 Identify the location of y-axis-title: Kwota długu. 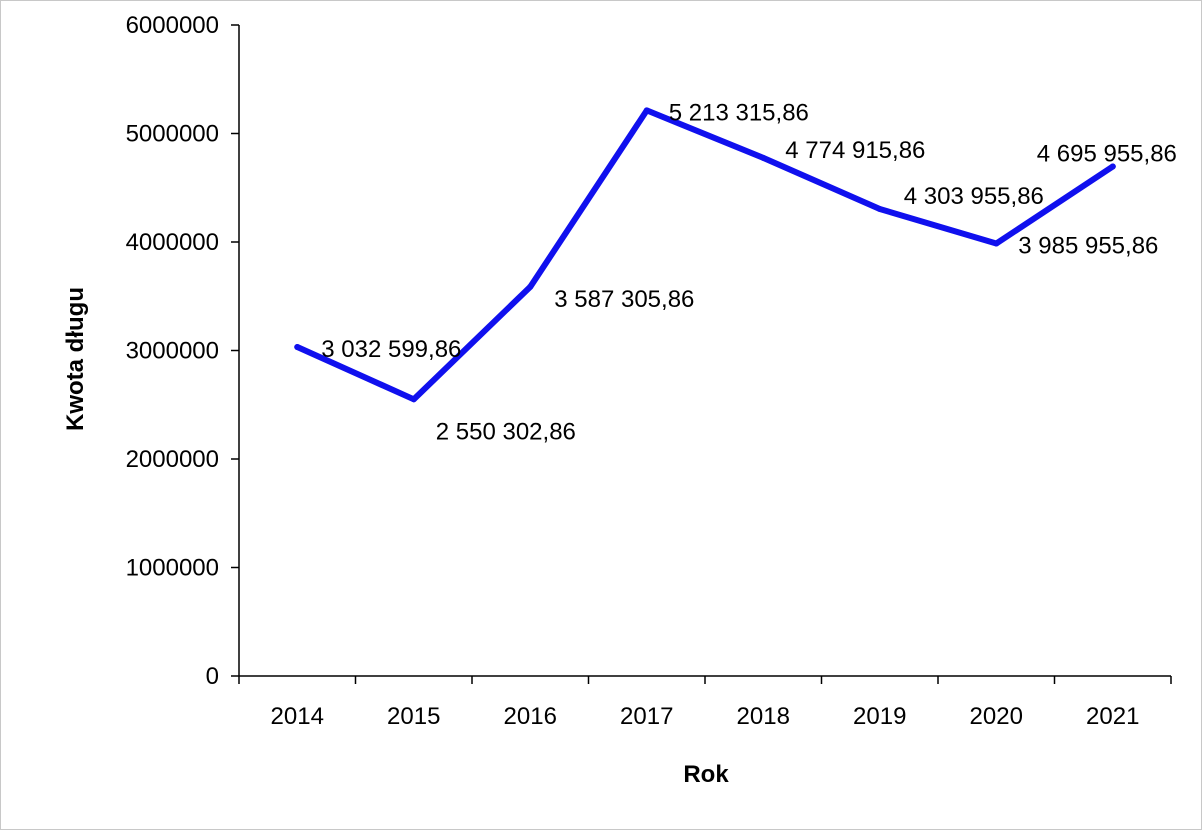
(75, 359).